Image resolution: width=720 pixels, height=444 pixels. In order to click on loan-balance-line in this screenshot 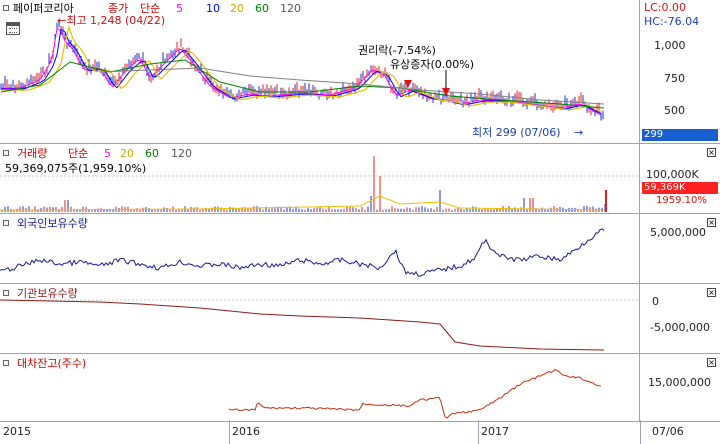, I will do `click(415, 394)`.